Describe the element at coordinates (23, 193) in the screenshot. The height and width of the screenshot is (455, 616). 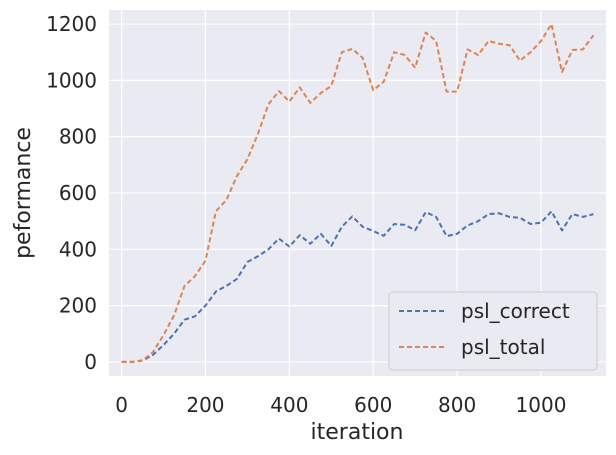
I see `y-axis-label: peformance` at that location.